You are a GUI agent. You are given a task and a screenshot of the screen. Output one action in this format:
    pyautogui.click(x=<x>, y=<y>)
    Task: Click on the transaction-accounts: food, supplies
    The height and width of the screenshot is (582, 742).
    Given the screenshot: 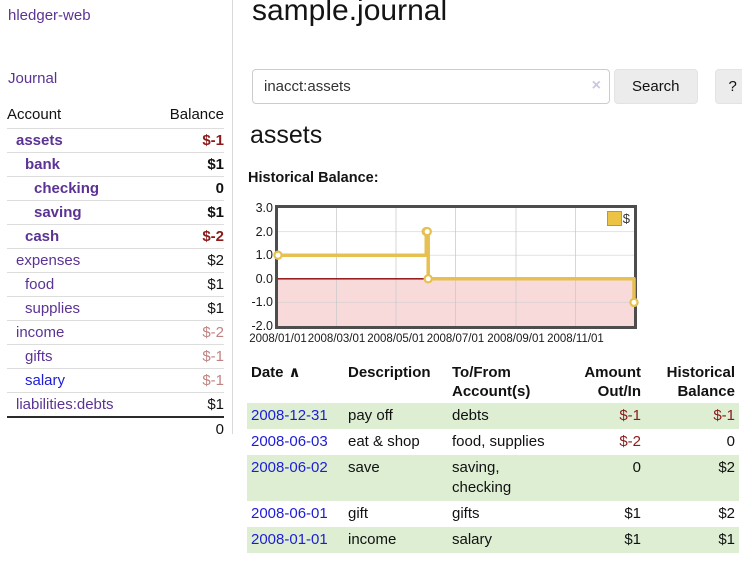 What is the action you would take?
    pyautogui.click(x=498, y=441)
    